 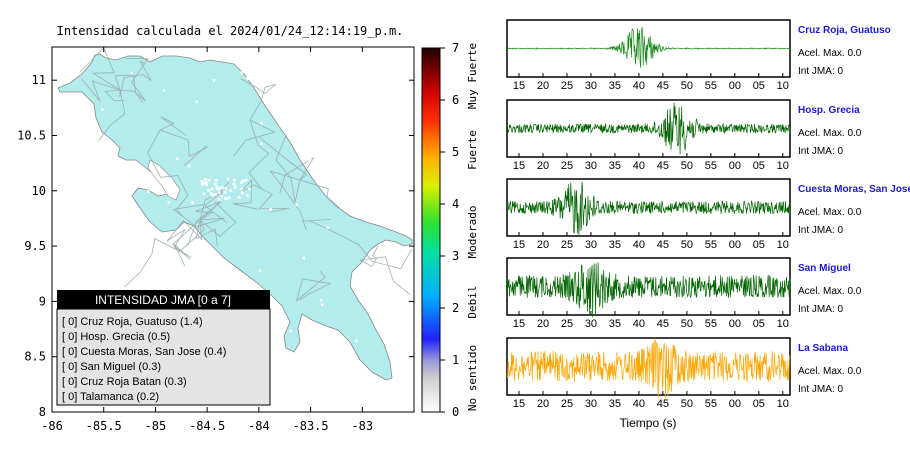 What do you see at coordinates (163, 299) in the screenshot?
I see `legend-header-bg` at bounding box center [163, 299].